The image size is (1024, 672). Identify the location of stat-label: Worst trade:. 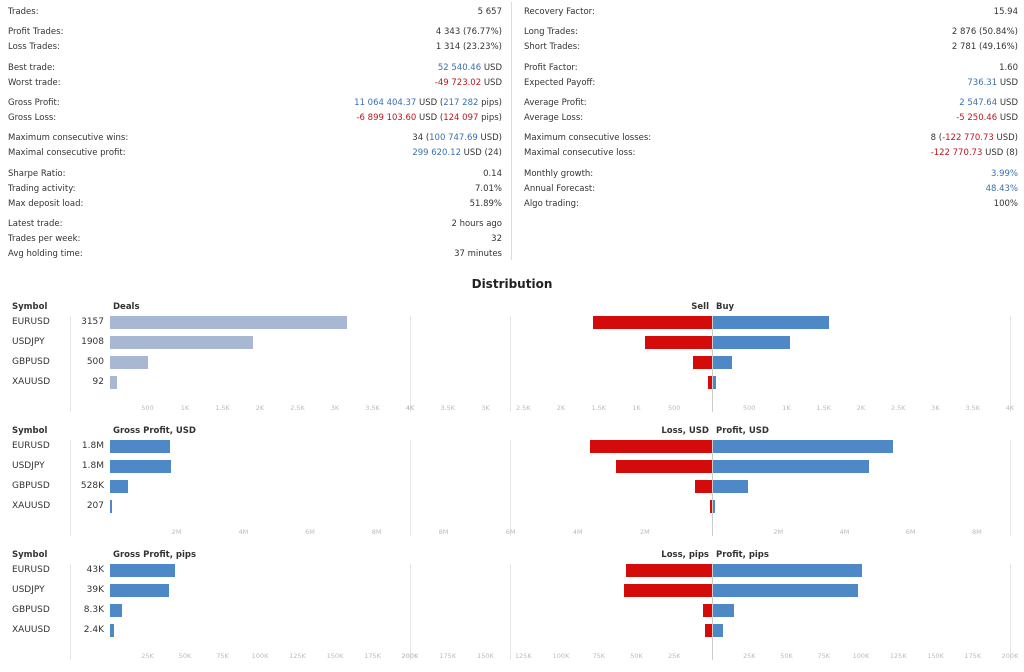
(34, 83).